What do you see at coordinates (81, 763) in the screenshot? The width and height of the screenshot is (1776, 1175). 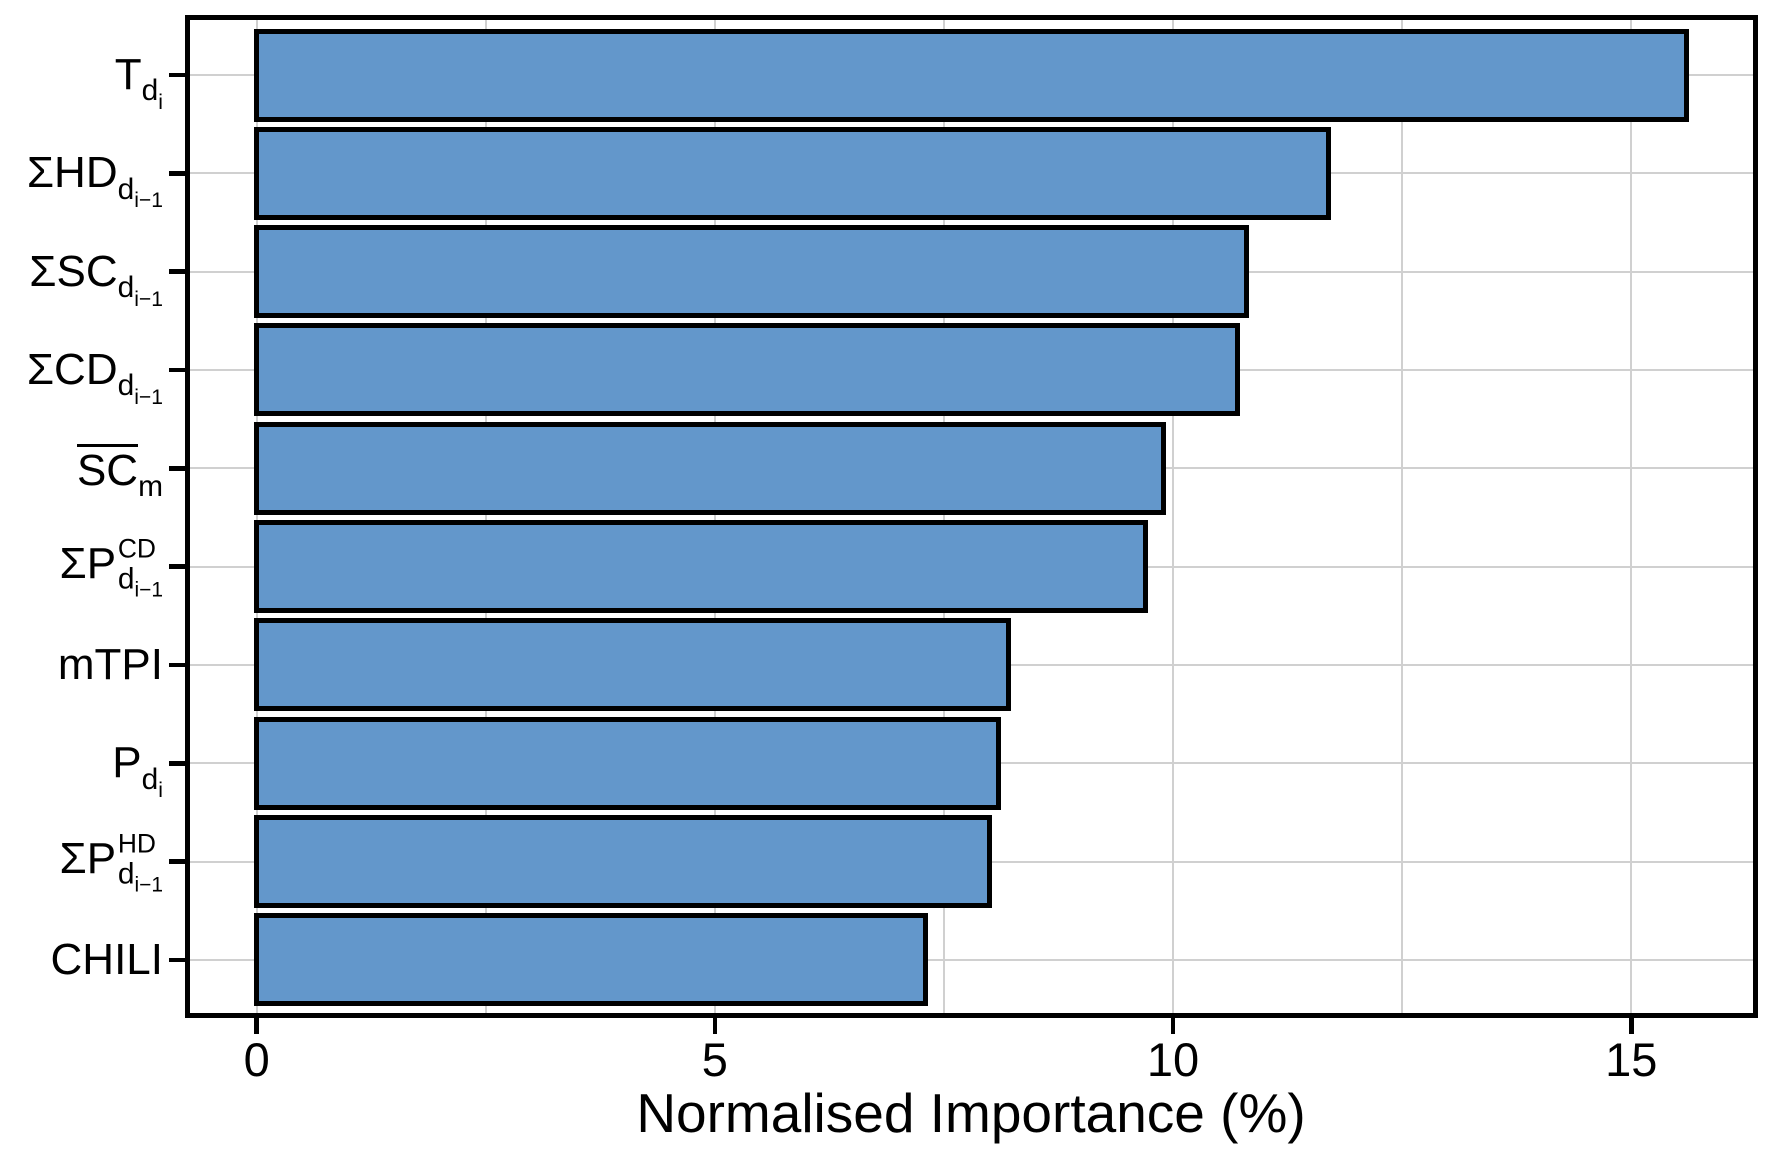 I see `y-category-label: Pdi` at bounding box center [81, 763].